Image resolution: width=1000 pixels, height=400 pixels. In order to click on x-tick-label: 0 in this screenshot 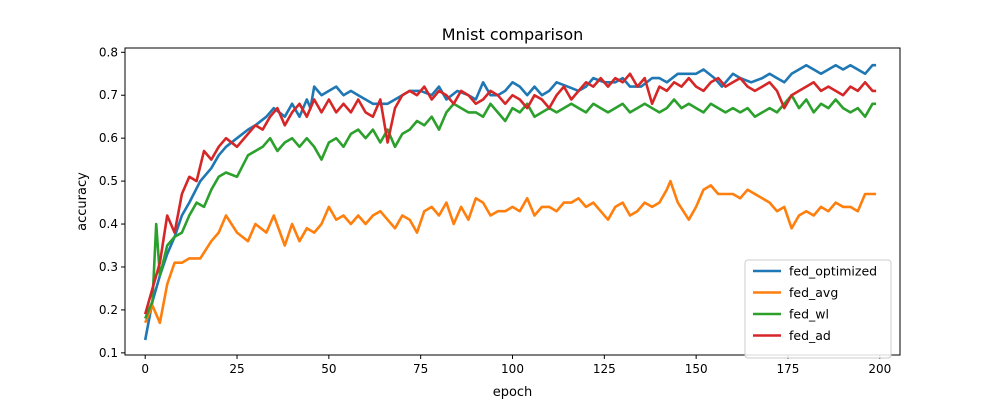, I will do `click(145, 369)`.